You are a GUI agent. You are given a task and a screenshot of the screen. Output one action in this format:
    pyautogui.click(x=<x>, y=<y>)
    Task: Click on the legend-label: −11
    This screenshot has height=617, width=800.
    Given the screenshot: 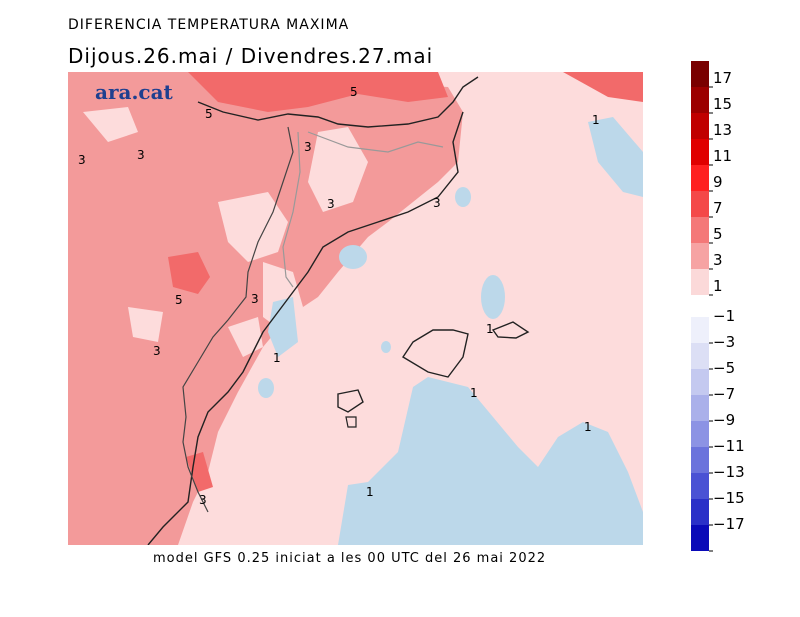 What is the action you would take?
    pyautogui.click(x=729, y=446)
    